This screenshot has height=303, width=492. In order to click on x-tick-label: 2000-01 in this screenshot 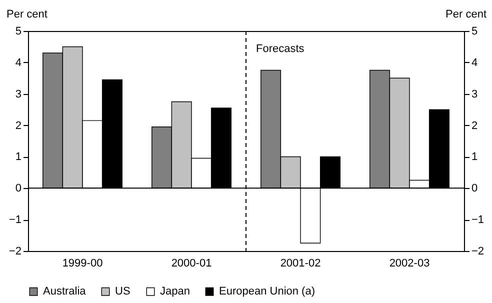, I will do `click(191, 264)`.